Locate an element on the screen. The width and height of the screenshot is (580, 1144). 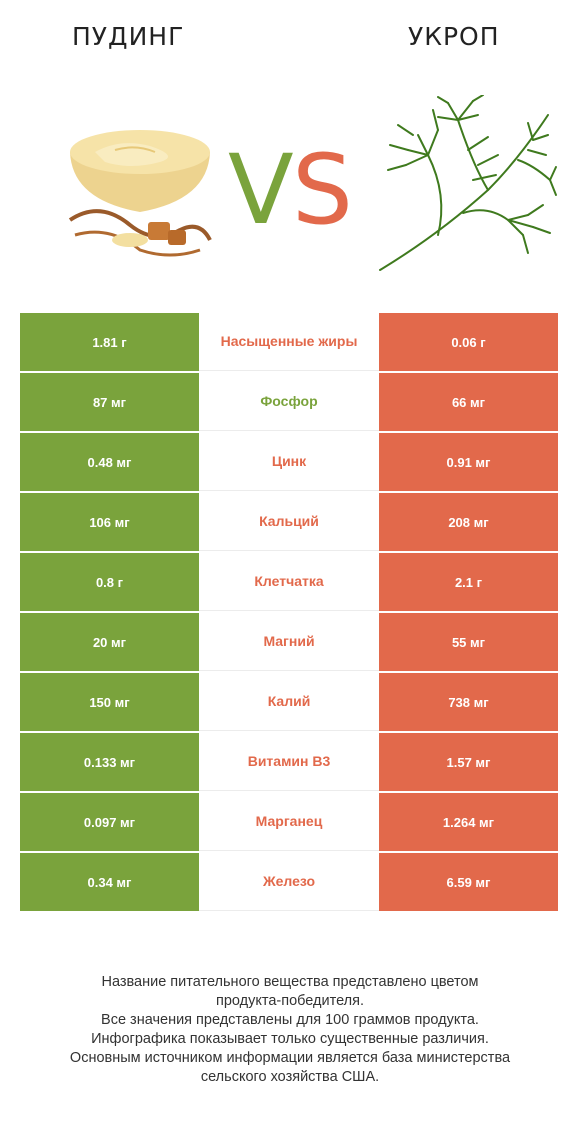
right-value-cell: 2.1 г is located at coordinates (468, 582).